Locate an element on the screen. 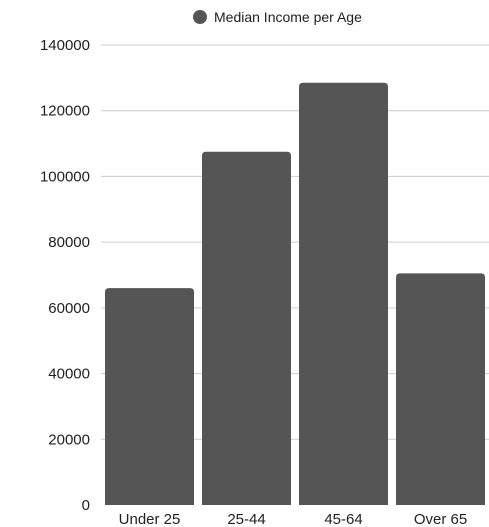 This screenshot has width=489, height=527. x-tick-label: 25-44 is located at coordinates (246, 519).